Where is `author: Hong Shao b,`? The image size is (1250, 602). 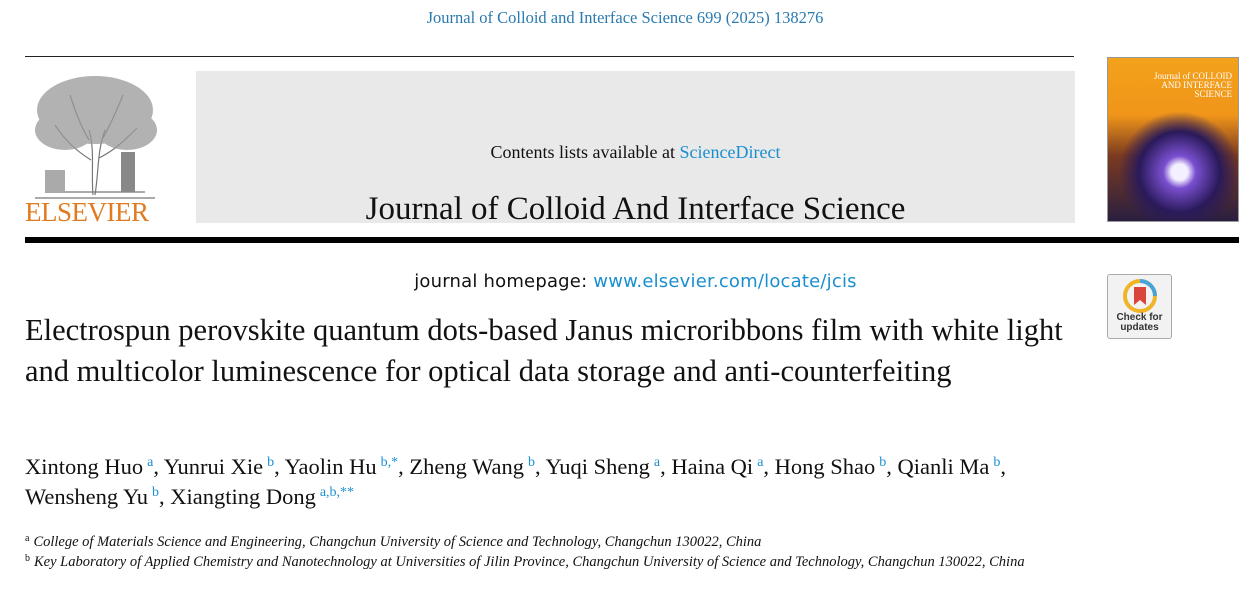
author: Hong Shao b, is located at coordinates (833, 466).